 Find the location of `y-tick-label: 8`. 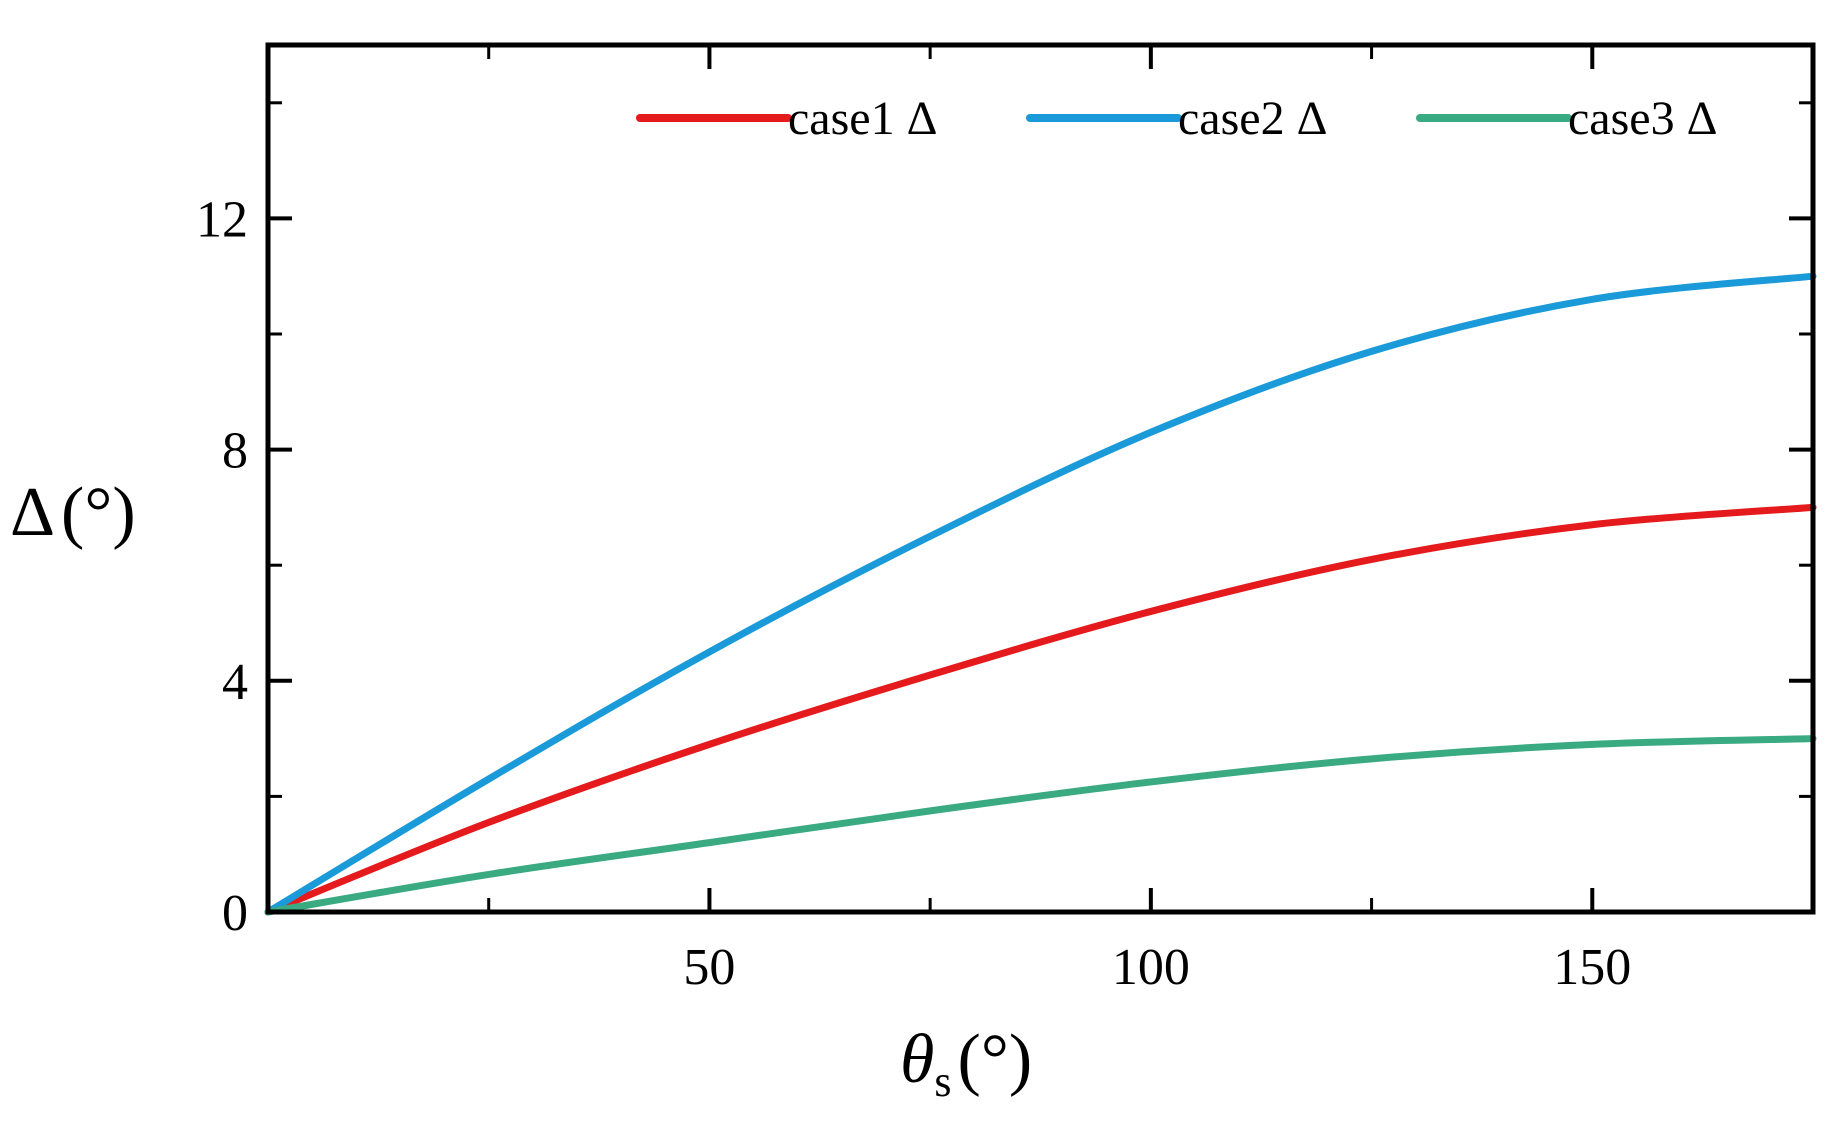

y-tick-label: 8 is located at coordinates (235, 451).